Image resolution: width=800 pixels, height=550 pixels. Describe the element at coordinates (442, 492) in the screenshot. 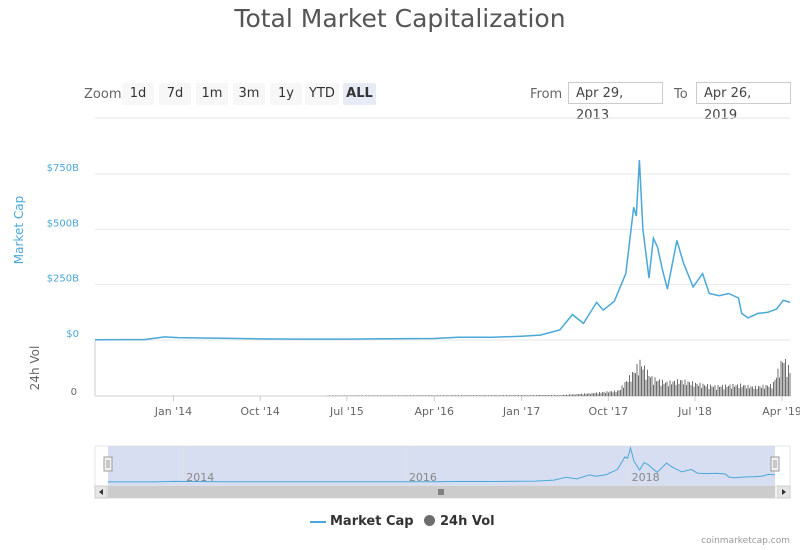

I see `navigator-scrollbar` at that location.